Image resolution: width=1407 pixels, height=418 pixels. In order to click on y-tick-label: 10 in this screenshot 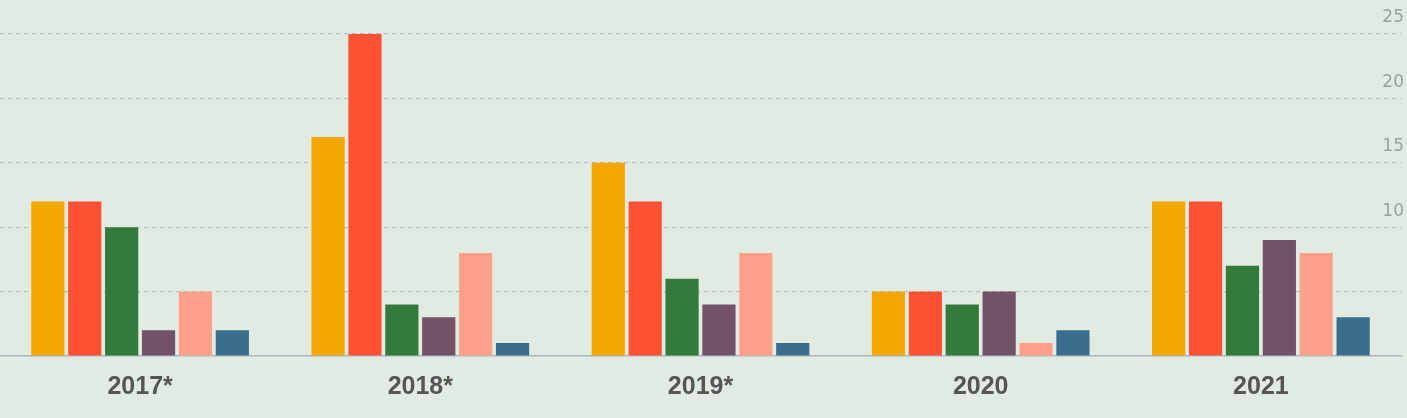, I will do `click(1393, 209)`.